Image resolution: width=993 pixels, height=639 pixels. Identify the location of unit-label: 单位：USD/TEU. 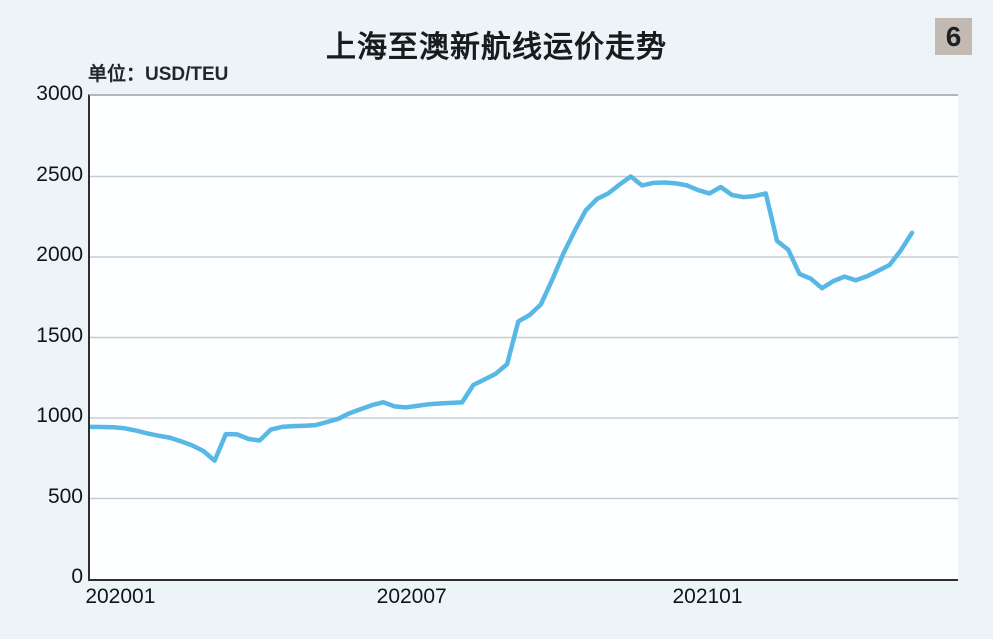
(158, 74).